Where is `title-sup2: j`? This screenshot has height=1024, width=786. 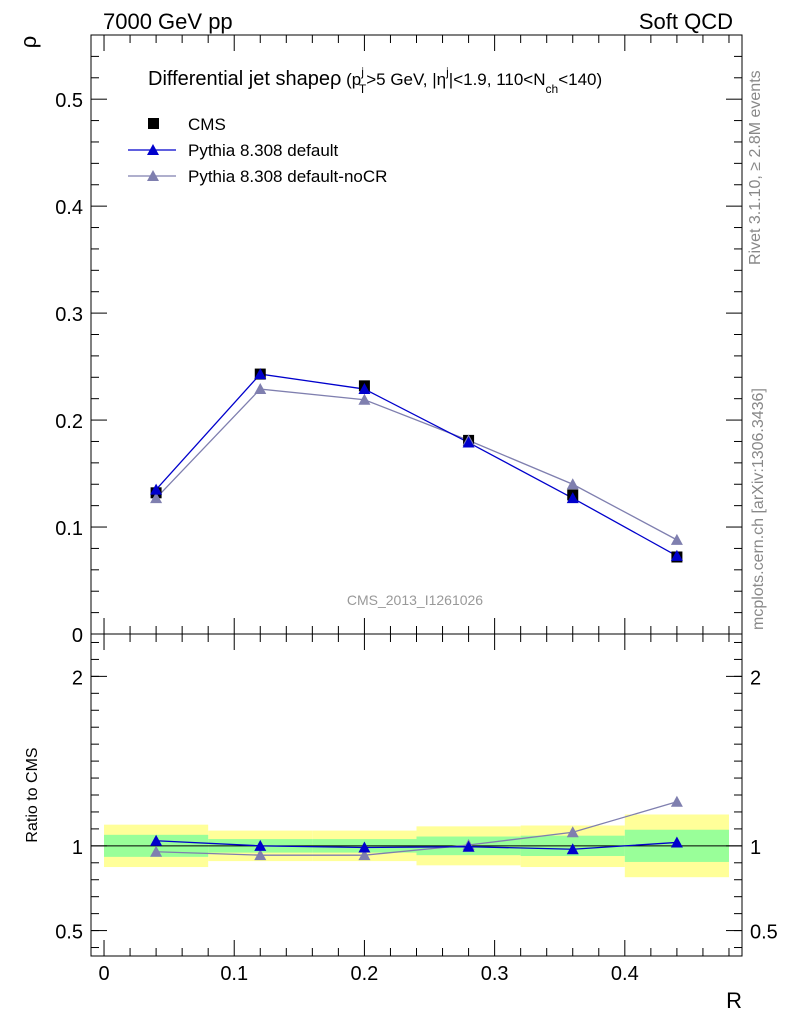 title-sup2: j is located at coordinates (447, 72).